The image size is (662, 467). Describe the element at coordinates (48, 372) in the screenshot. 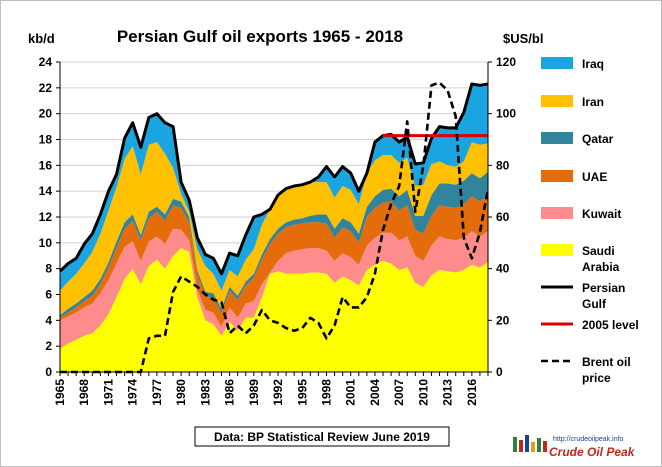

I see `y-left-tick-label: 0` at that location.